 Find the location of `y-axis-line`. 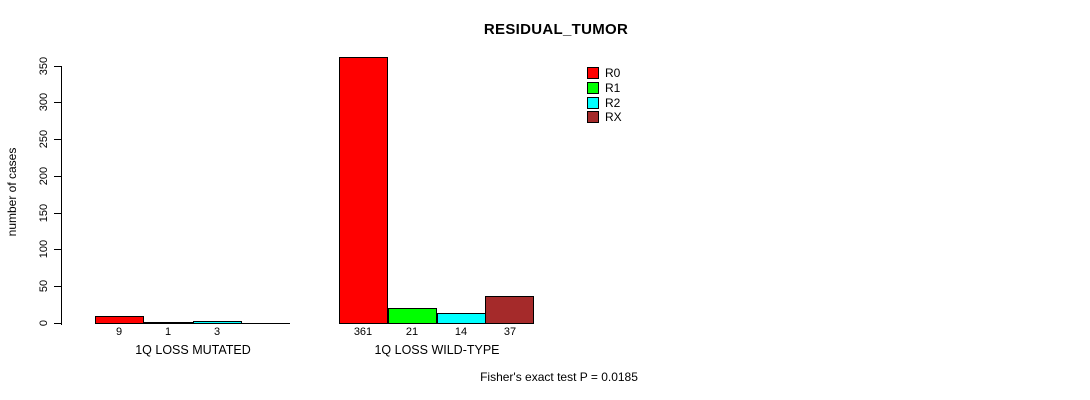

y-axis-line is located at coordinates (61, 195).